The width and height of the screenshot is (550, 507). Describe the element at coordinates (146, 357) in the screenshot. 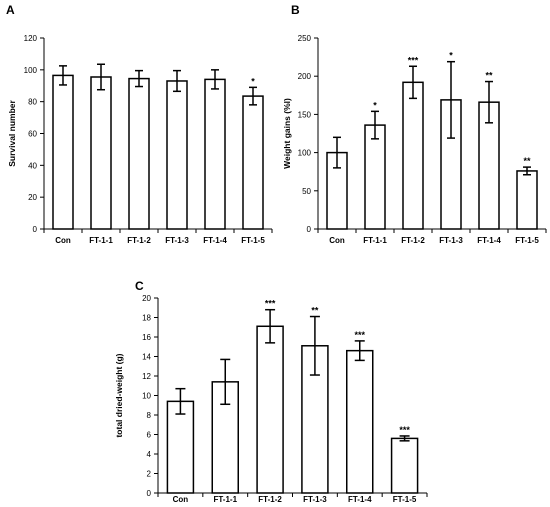

I see `y-tick-label: 14` at that location.